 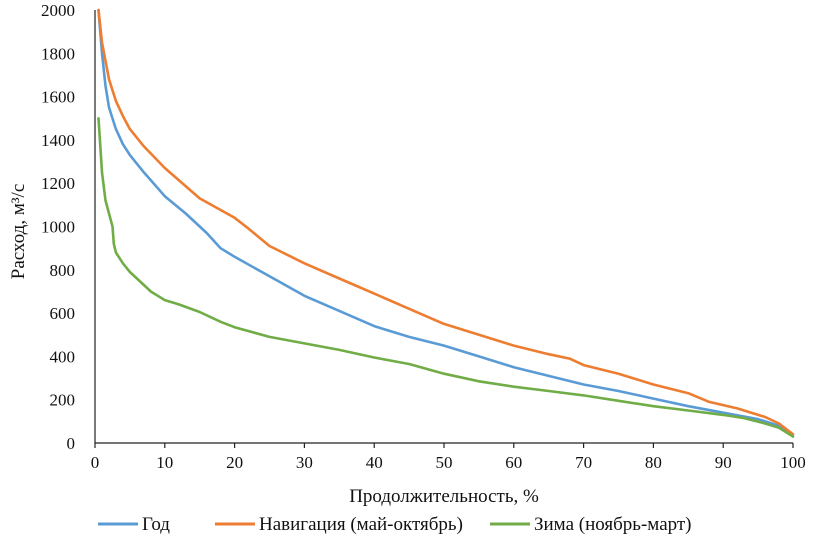 What do you see at coordinates (18, 232) in the screenshot?
I see `y-axis-title: Расход, м³/с` at bounding box center [18, 232].